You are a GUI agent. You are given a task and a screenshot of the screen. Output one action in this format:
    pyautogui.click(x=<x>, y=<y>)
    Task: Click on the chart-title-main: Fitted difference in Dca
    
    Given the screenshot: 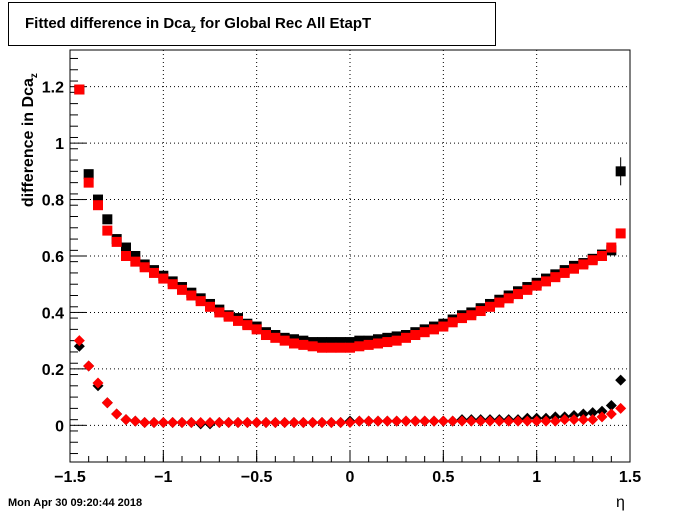 What is the action you would take?
    pyautogui.click(x=108, y=23)
    